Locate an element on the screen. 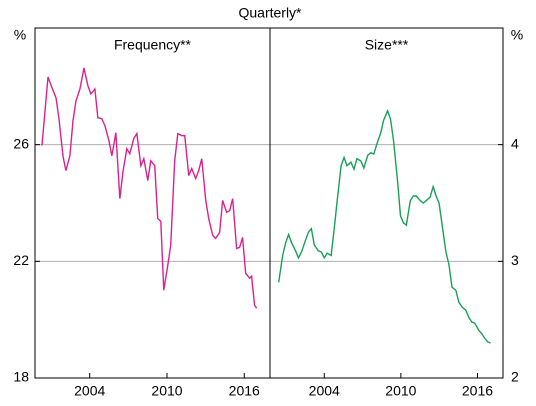 The width and height of the screenshot is (536, 406). y-tick-label: 22 is located at coordinates (21, 260).